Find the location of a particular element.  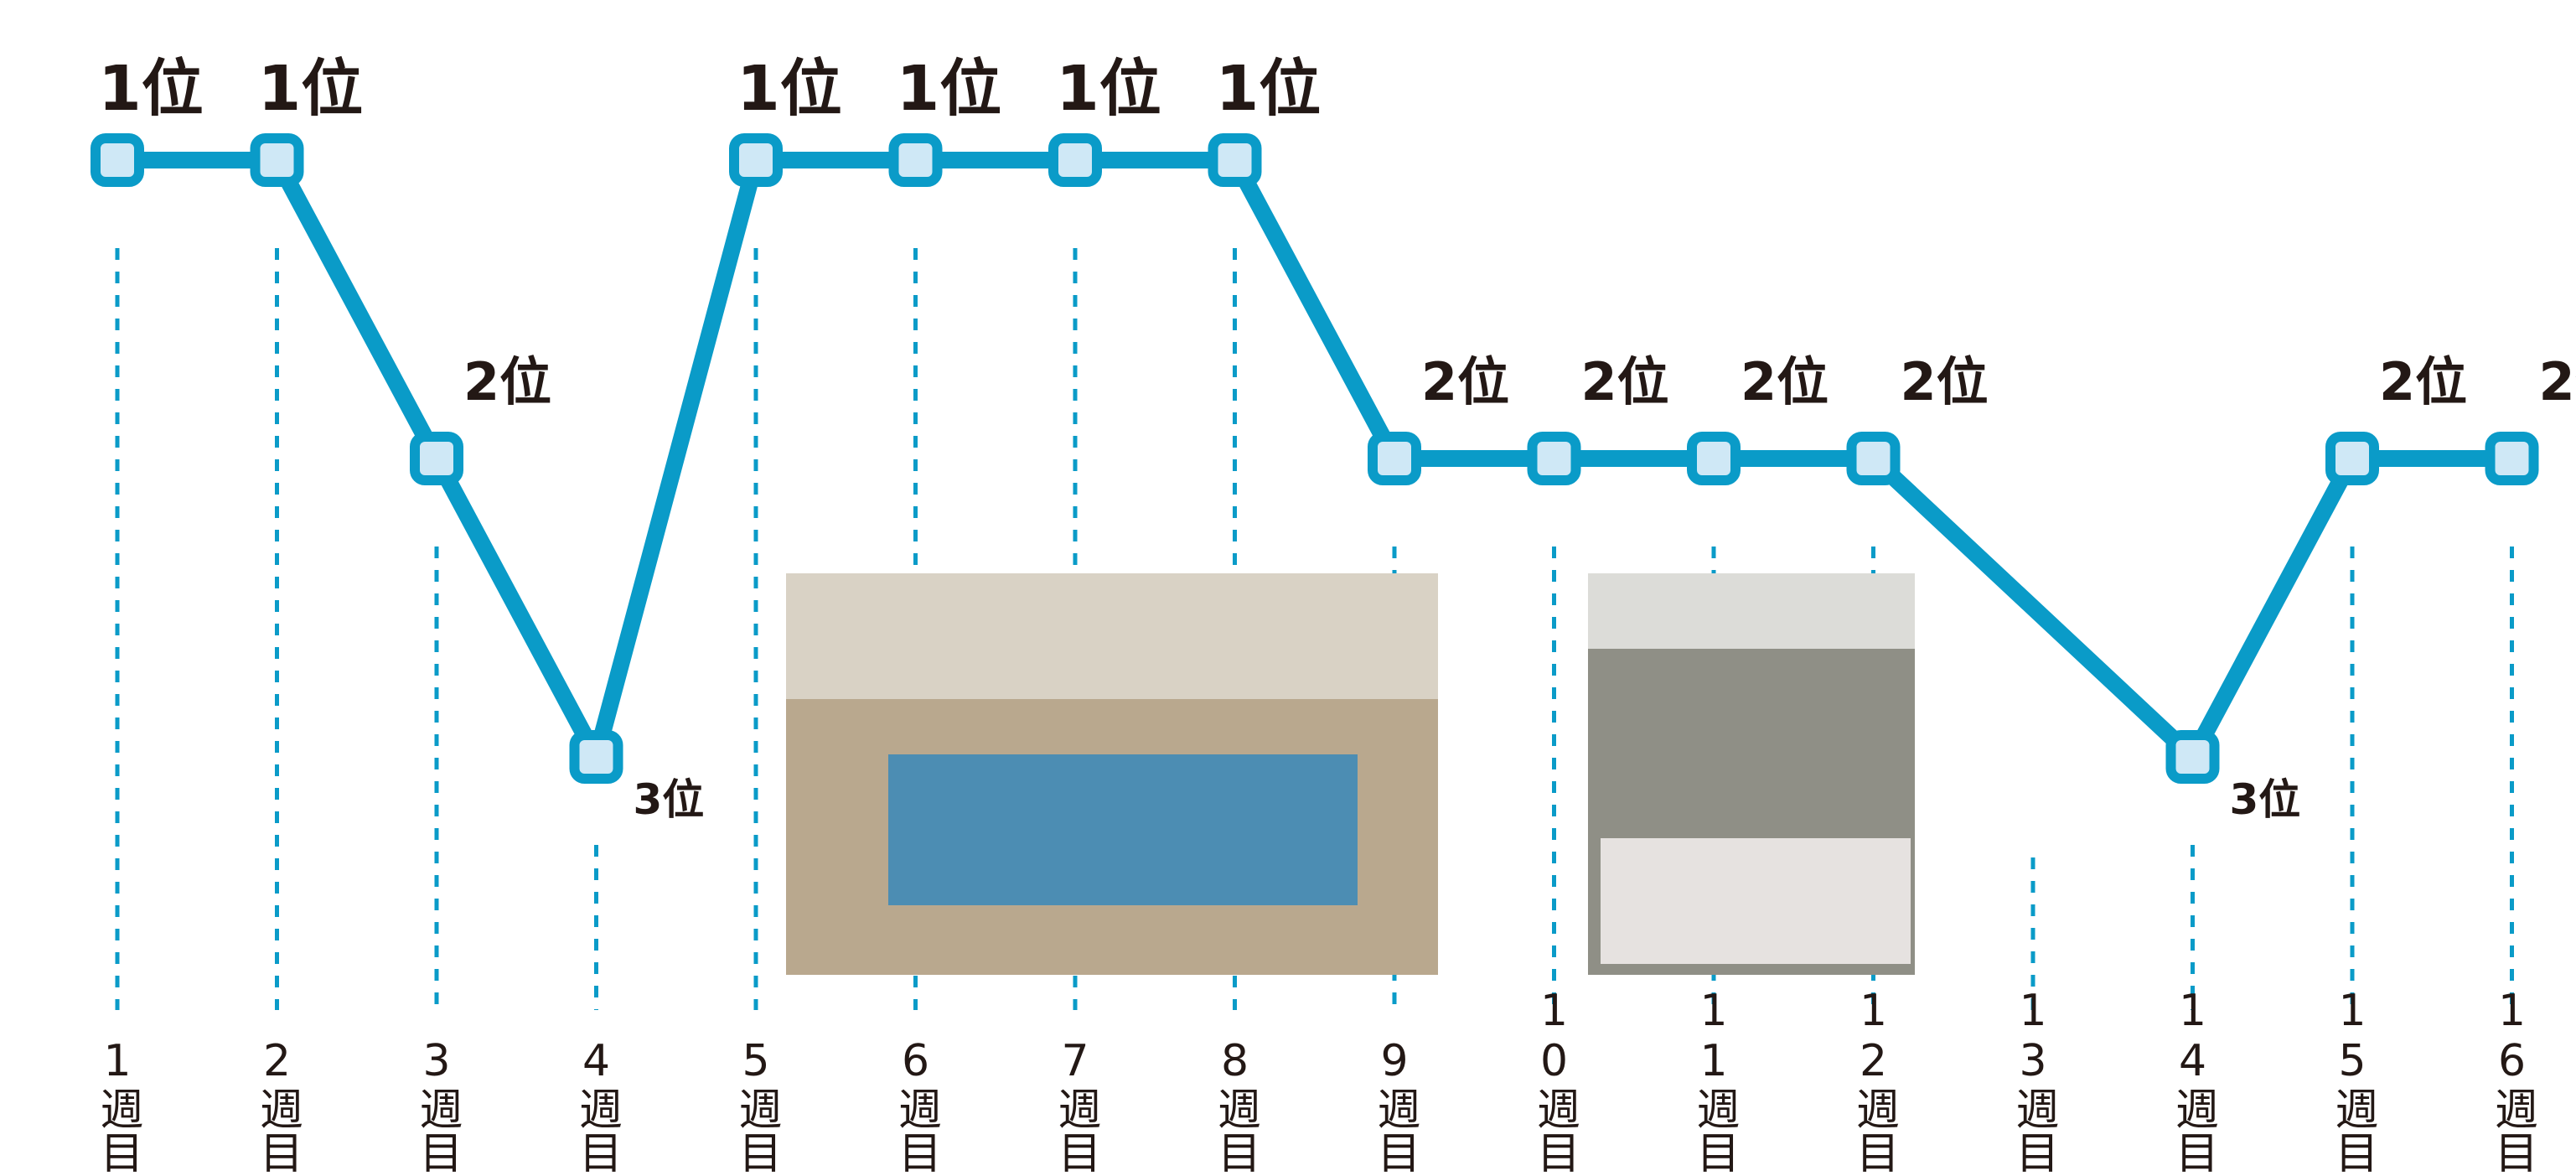

photos is located at coordinates (1350, 774).